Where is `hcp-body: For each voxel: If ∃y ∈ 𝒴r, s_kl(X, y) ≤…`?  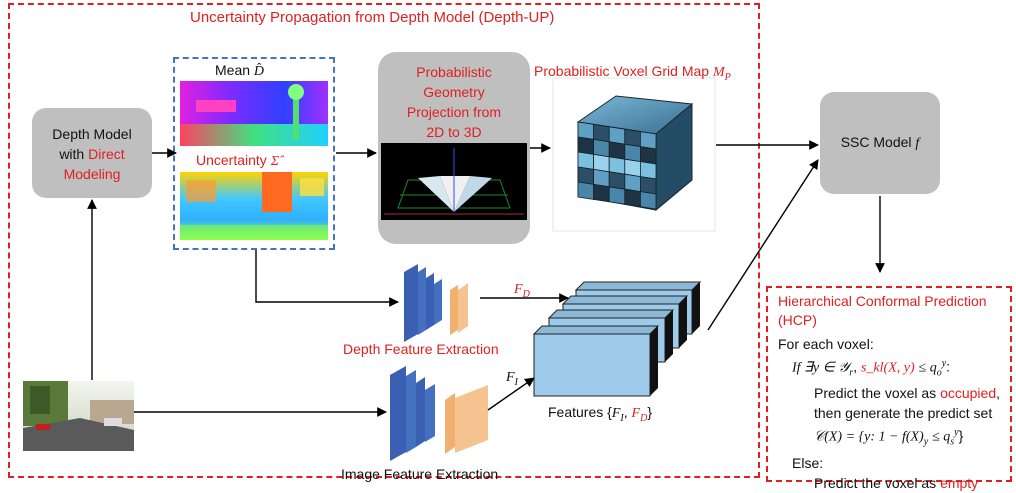
hcp-body: For each voxel: If ∃y ∈ 𝒴r, s_kl(X, y) ≤… is located at coordinates (889, 413).